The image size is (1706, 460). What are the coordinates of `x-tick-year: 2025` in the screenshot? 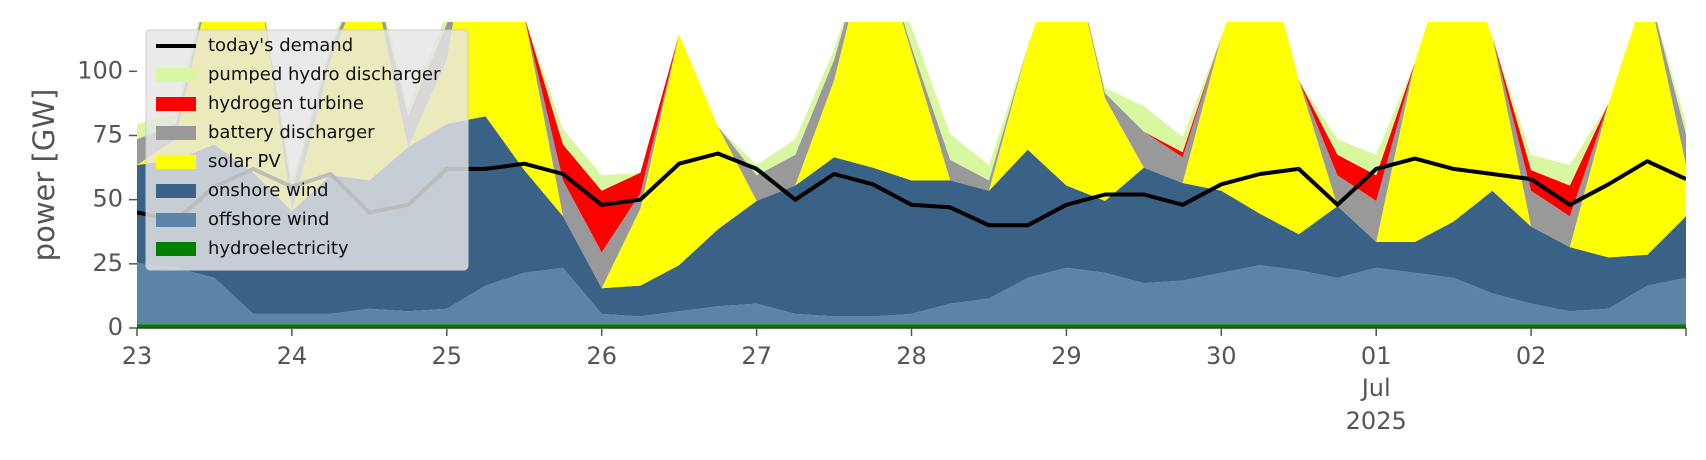 It's located at (1376, 421).